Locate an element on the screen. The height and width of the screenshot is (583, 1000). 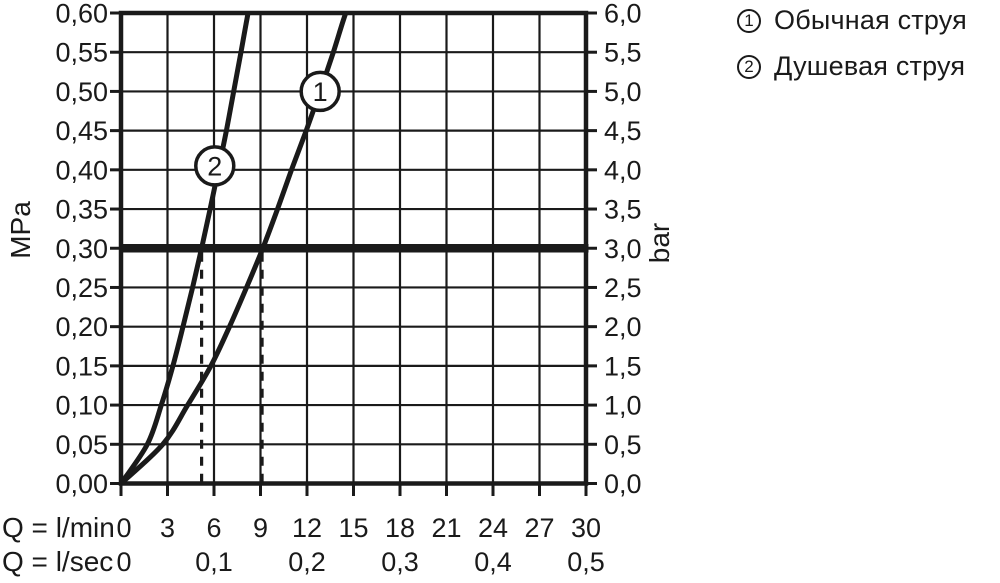
legend-label-shower-spray: Душевая струя is located at coordinates (870, 66).